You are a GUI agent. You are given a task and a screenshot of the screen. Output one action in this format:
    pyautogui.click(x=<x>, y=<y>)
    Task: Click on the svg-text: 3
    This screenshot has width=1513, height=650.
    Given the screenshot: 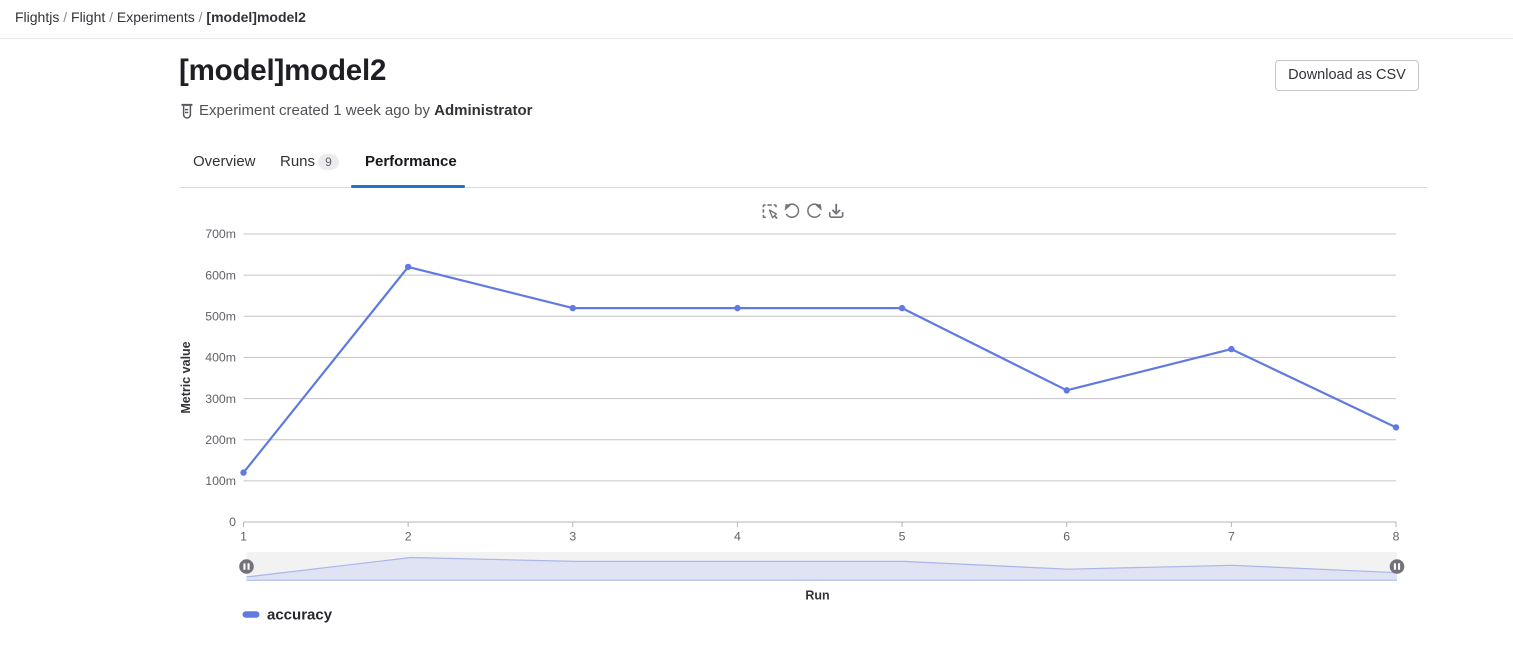 What is the action you would take?
    pyautogui.click(x=572, y=537)
    